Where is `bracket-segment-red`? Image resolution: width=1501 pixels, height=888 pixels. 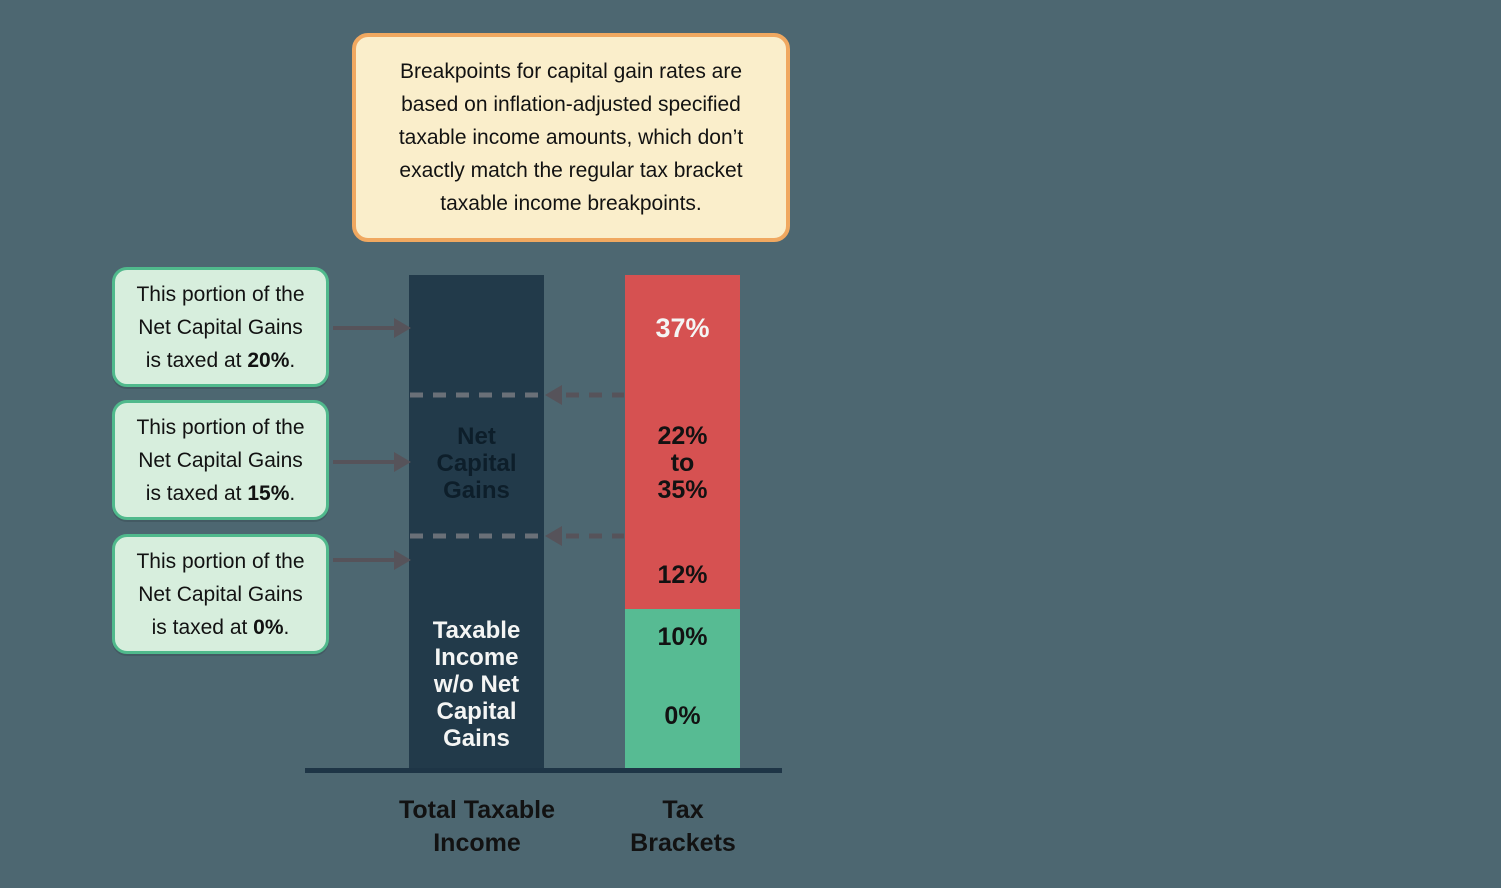 bracket-segment-red is located at coordinates (682, 442).